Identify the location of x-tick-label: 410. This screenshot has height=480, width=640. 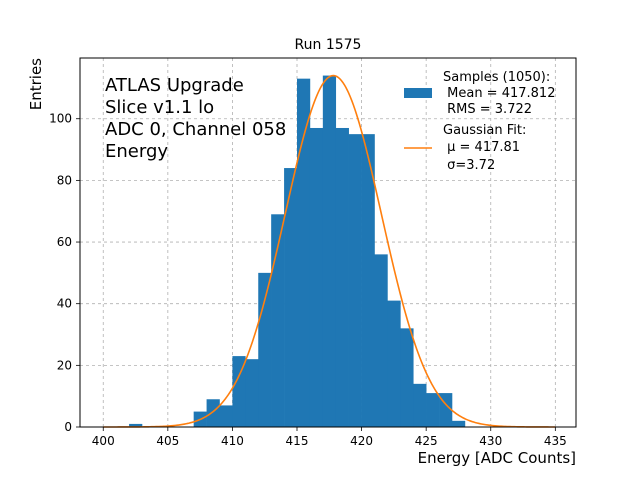
(232, 441).